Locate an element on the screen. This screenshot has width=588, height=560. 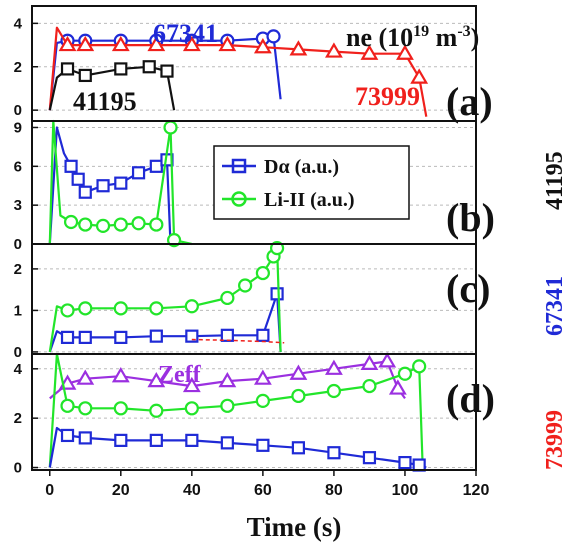
side-label-41195: 41195 is located at coordinates (555, 180).